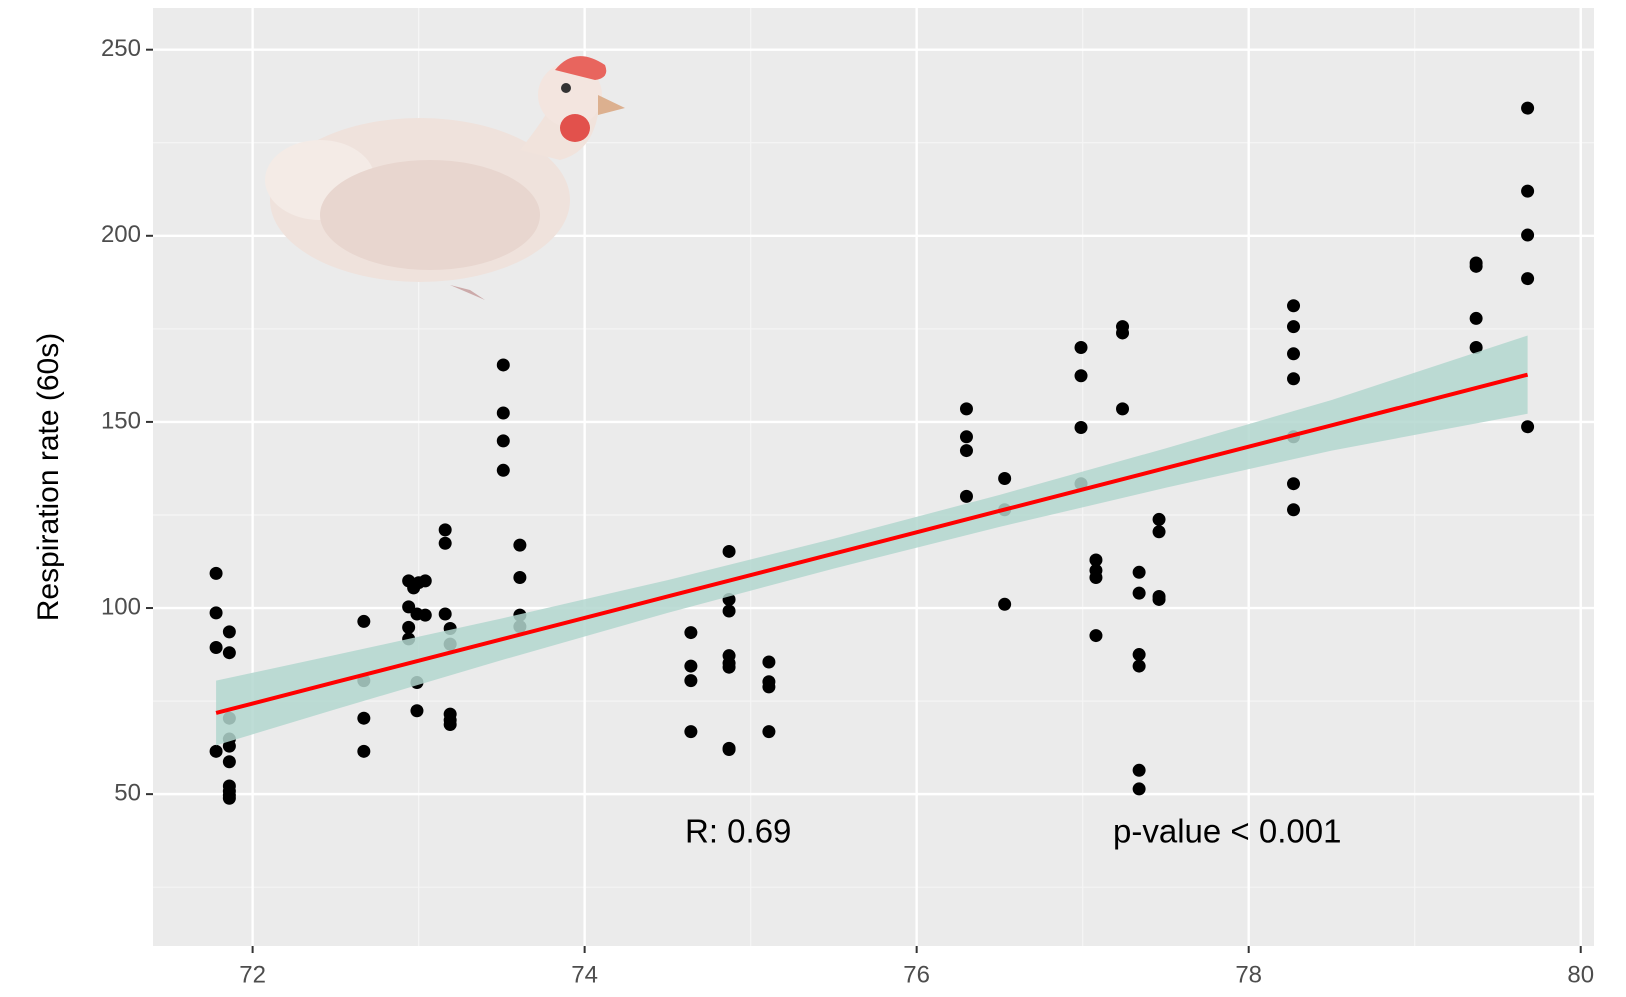  What do you see at coordinates (121, 606) in the screenshot?
I see `y-tick-label: 100` at bounding box center [121, 606].